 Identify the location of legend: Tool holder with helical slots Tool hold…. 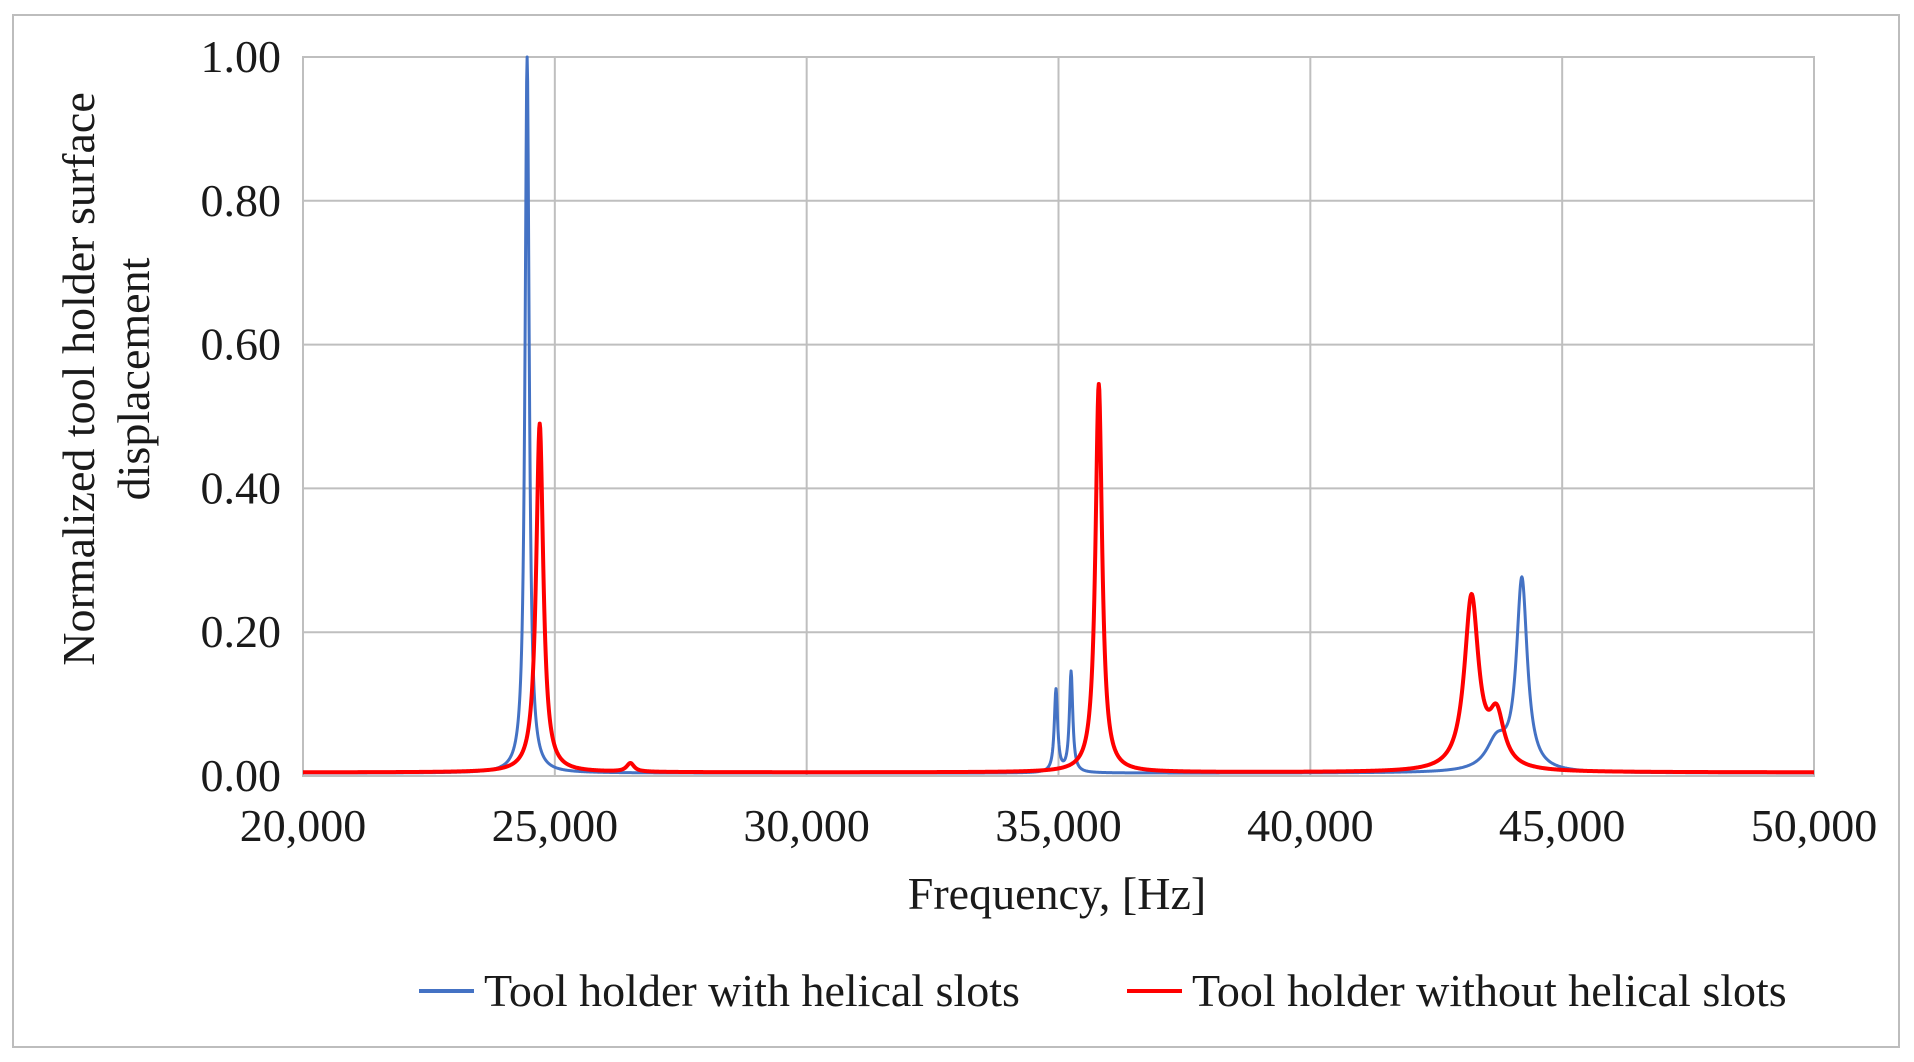
(1103, 990).